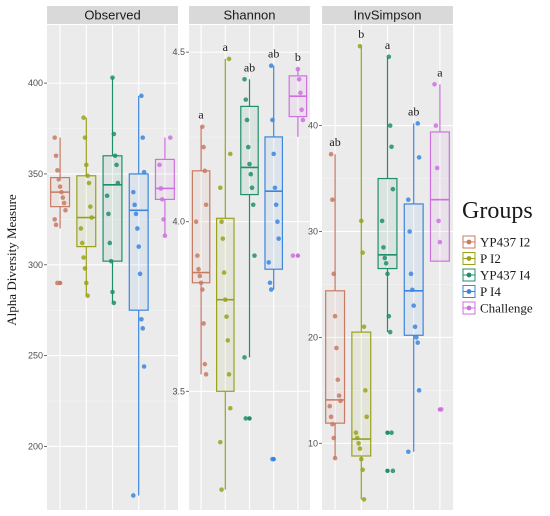  I want to click on legend-key-point, so click(469, 291).